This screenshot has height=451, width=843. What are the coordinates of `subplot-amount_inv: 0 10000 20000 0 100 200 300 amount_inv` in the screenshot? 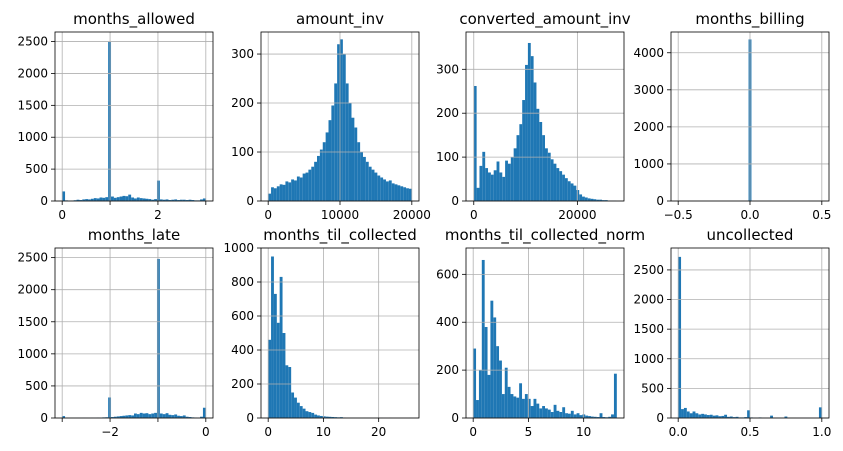 It's located at (331, 116).